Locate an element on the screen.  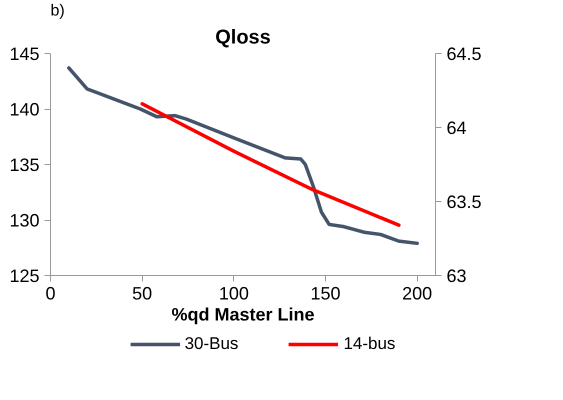
y-tick-label: 130 is located at coordinates (24, 220).